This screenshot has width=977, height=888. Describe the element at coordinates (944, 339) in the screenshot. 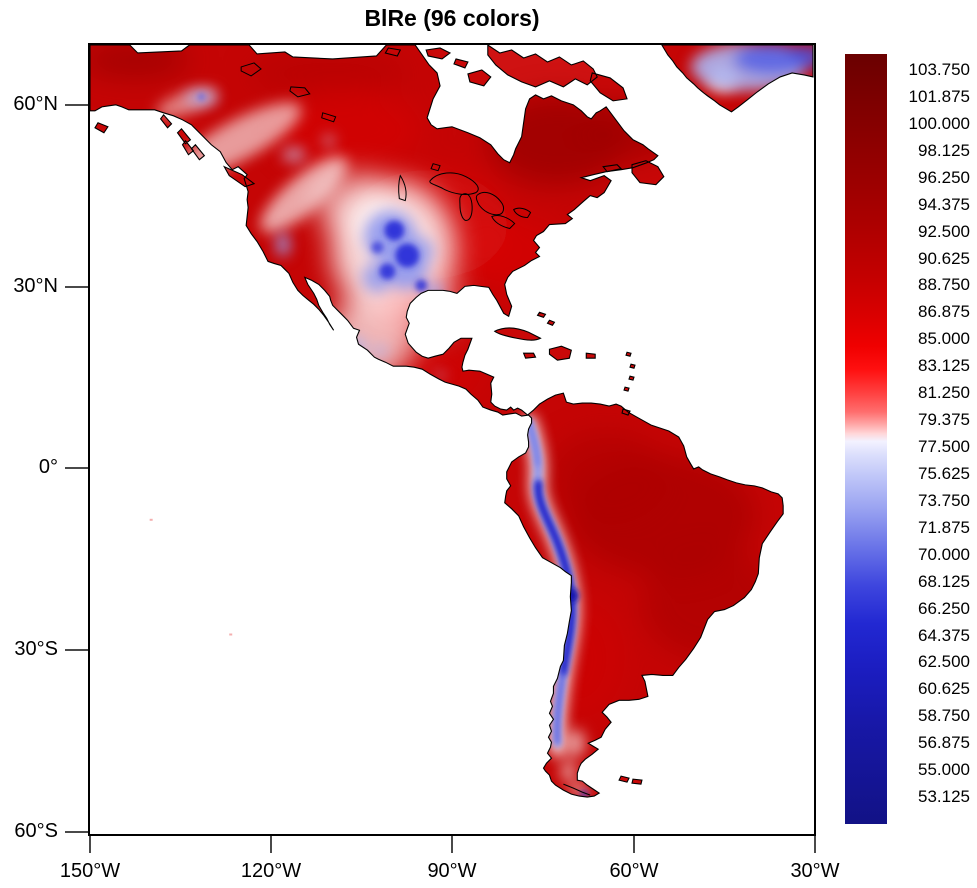

I see `colorbar-tick-label: 85.000` at that location.